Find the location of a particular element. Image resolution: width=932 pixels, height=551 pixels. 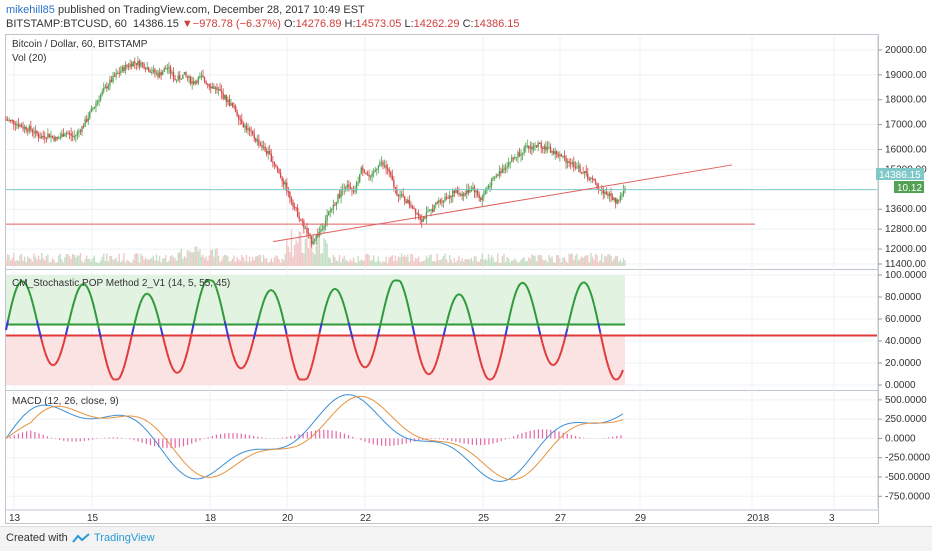

y-tick-label: 40.0000 is located at coordinates (903, 341).